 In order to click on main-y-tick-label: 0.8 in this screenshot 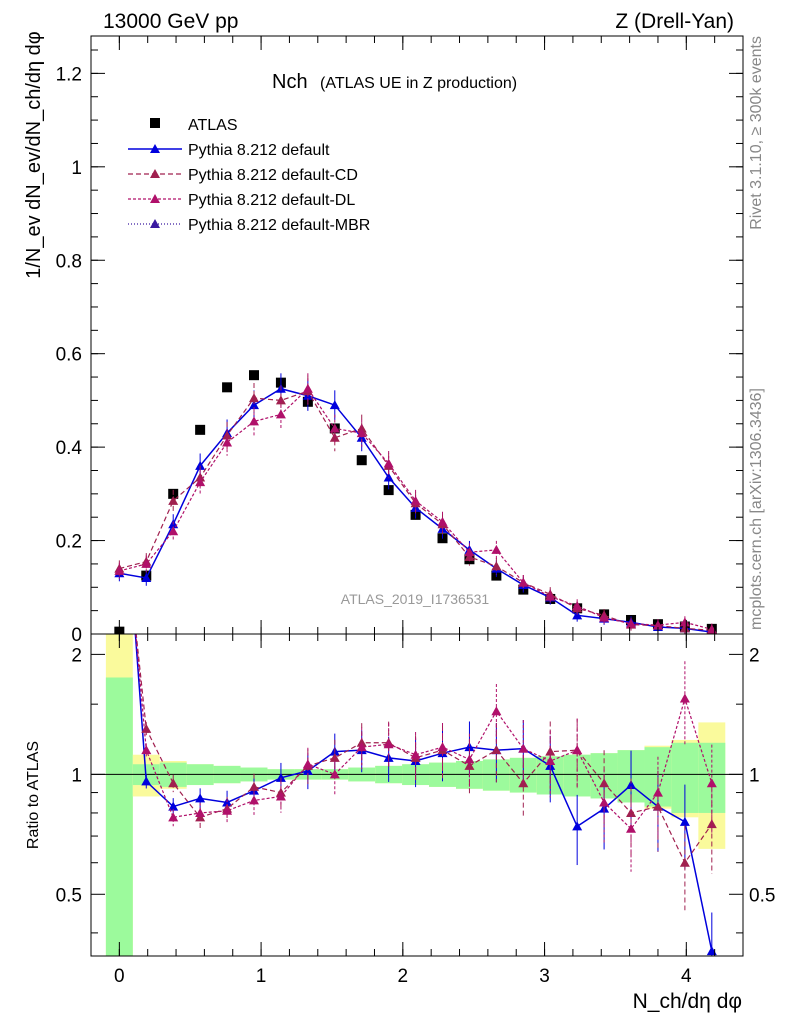, I will do `click(69, 261)`.